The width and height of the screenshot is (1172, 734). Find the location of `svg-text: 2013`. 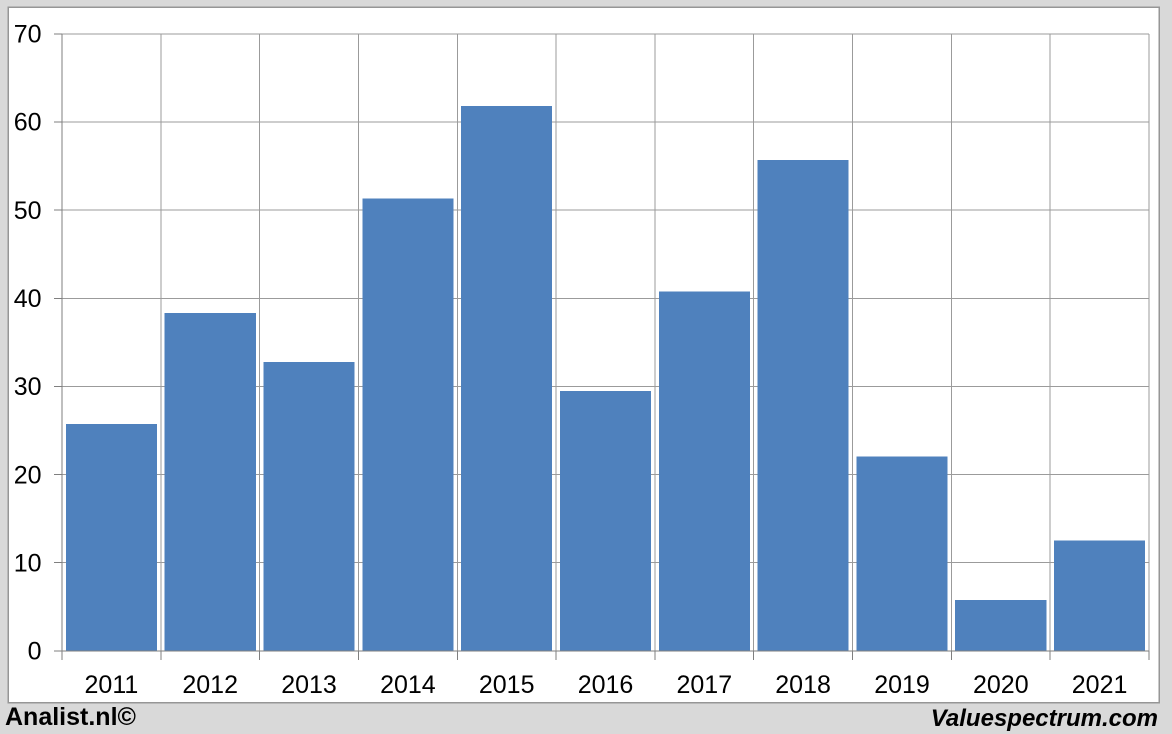

svg-text: 2013 is located at coordinates (309, 685).